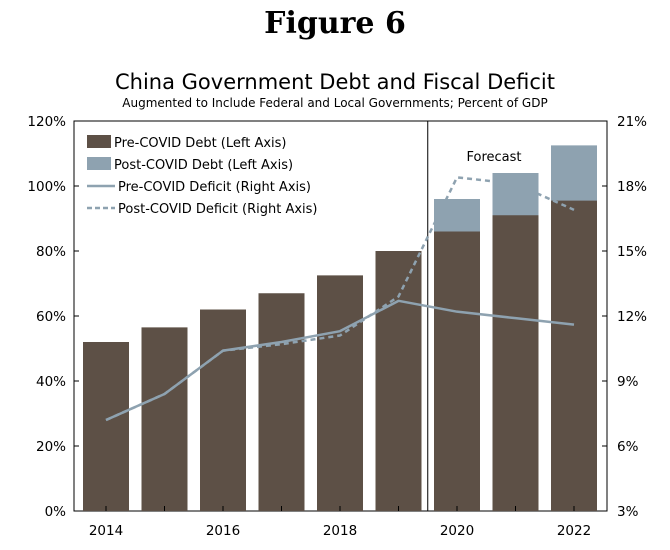 This screenshot has width=670, height=550. I want to click on bar-pre-covid-debt-2014, so click(106, 426).